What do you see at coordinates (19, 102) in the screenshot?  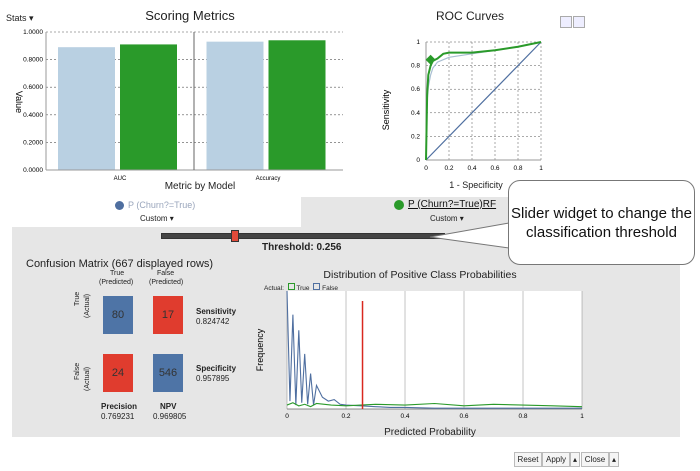 I see `scoring-y-axis-label: Value` at bounding box center [19, 102].